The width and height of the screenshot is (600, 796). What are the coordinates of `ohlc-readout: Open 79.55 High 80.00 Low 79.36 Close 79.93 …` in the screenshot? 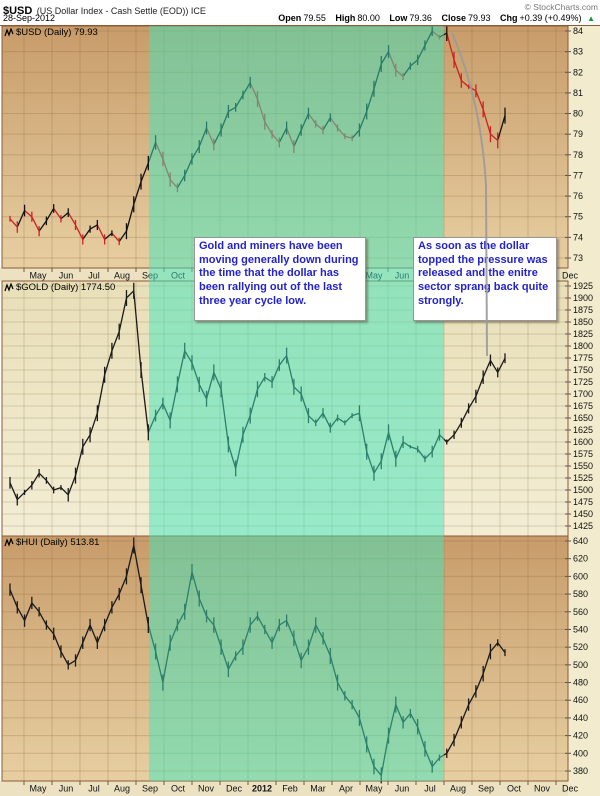 It's located at (436, 18).